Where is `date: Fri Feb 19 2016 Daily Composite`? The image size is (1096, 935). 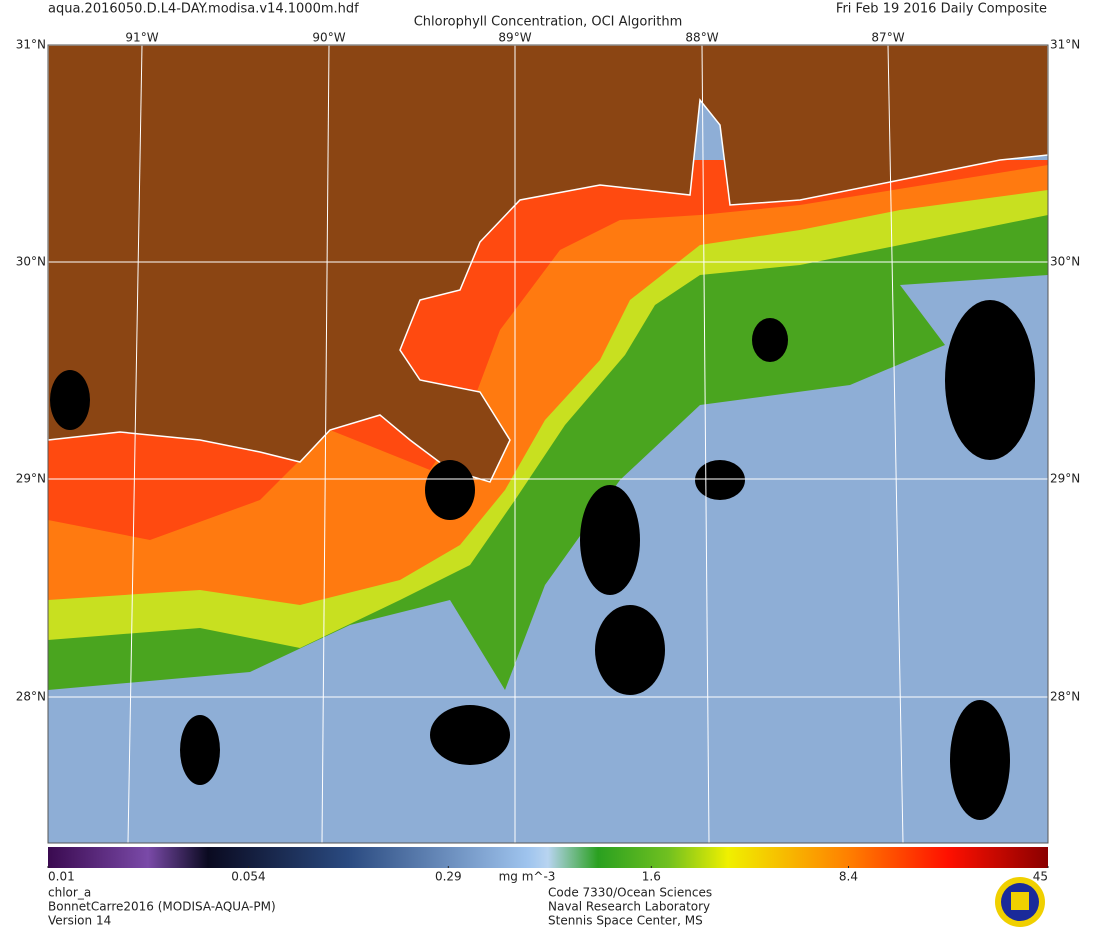 date: Fri Feb 19 2016 Daily Composite is located at coordinates (941, 9).